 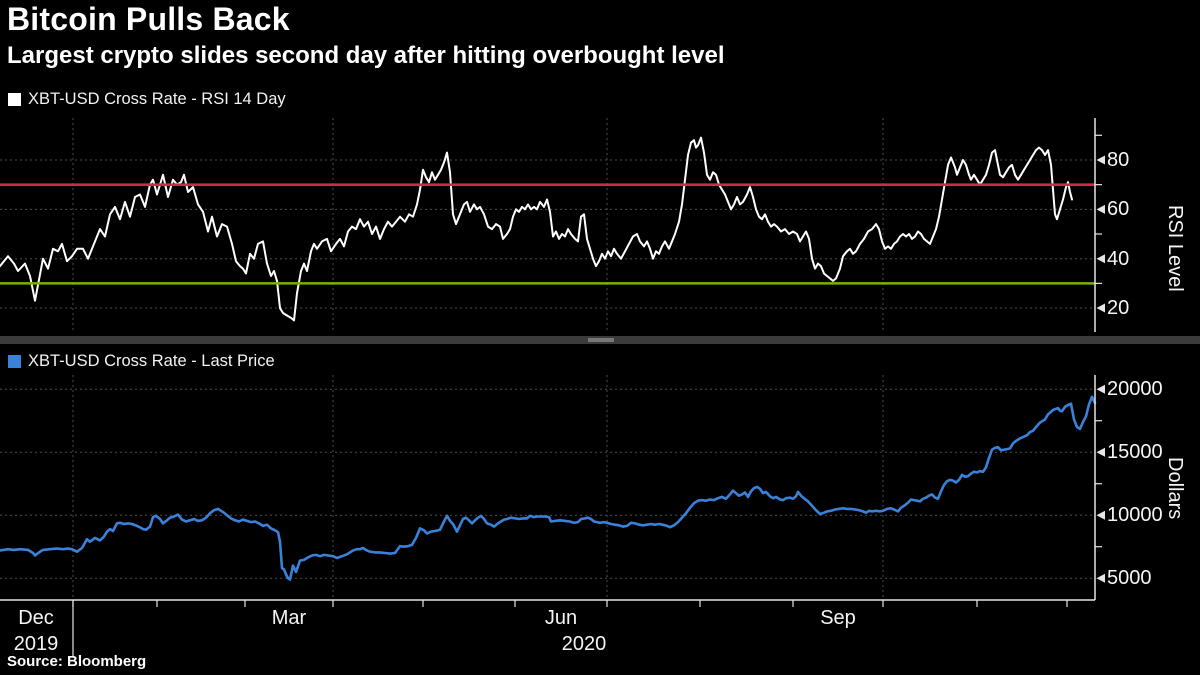 What do you see at coordinates (1118, 209) in the screenshot?
I see `y-tick-label: 60` at bounding box center [1118, 209].